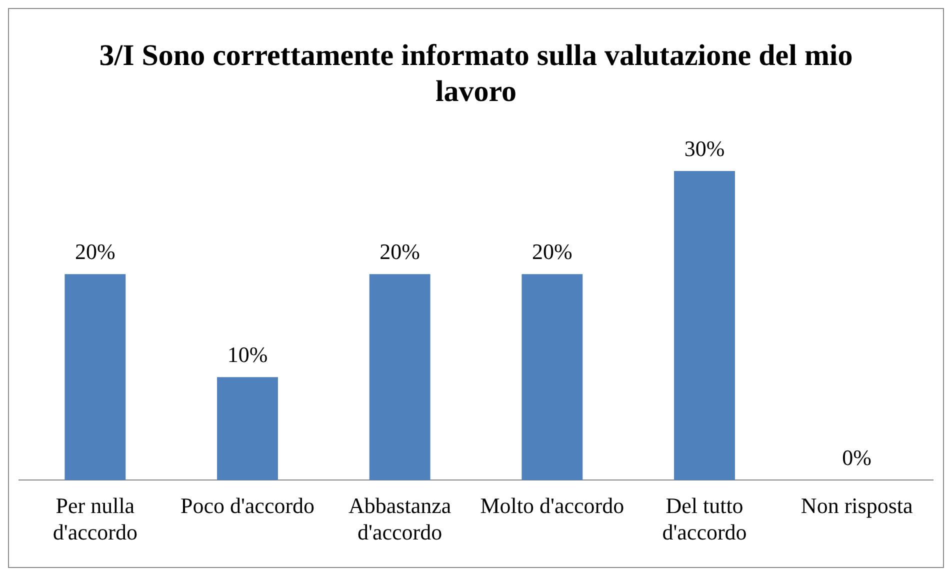 The width and height of the screenshot is (952, 576). Describe the element at coordinates (704, 148) in the screenshot. I see `data-label: 30%` at that location.